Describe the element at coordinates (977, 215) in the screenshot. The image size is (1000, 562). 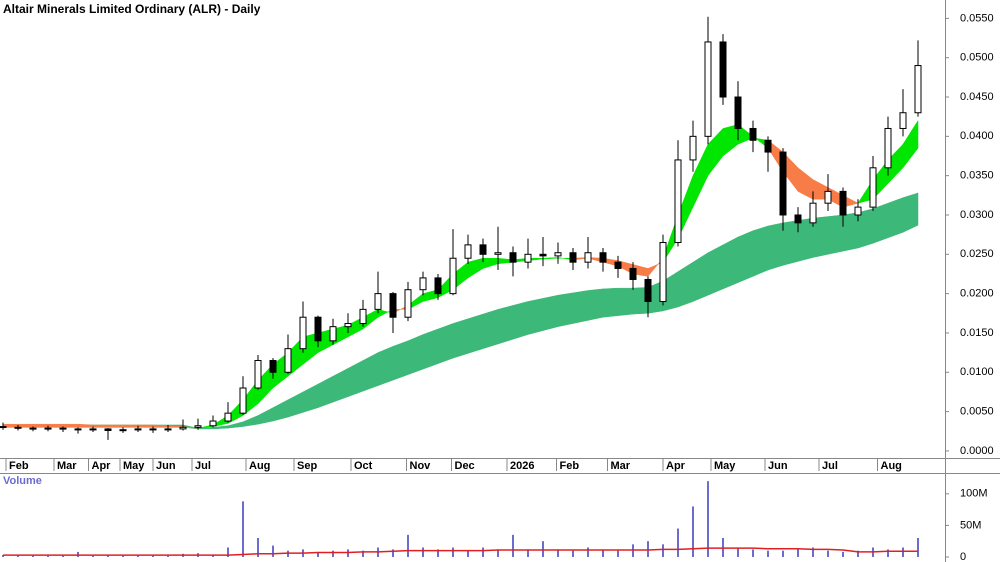
I see `y-tick-label: 0.0300` at that location.